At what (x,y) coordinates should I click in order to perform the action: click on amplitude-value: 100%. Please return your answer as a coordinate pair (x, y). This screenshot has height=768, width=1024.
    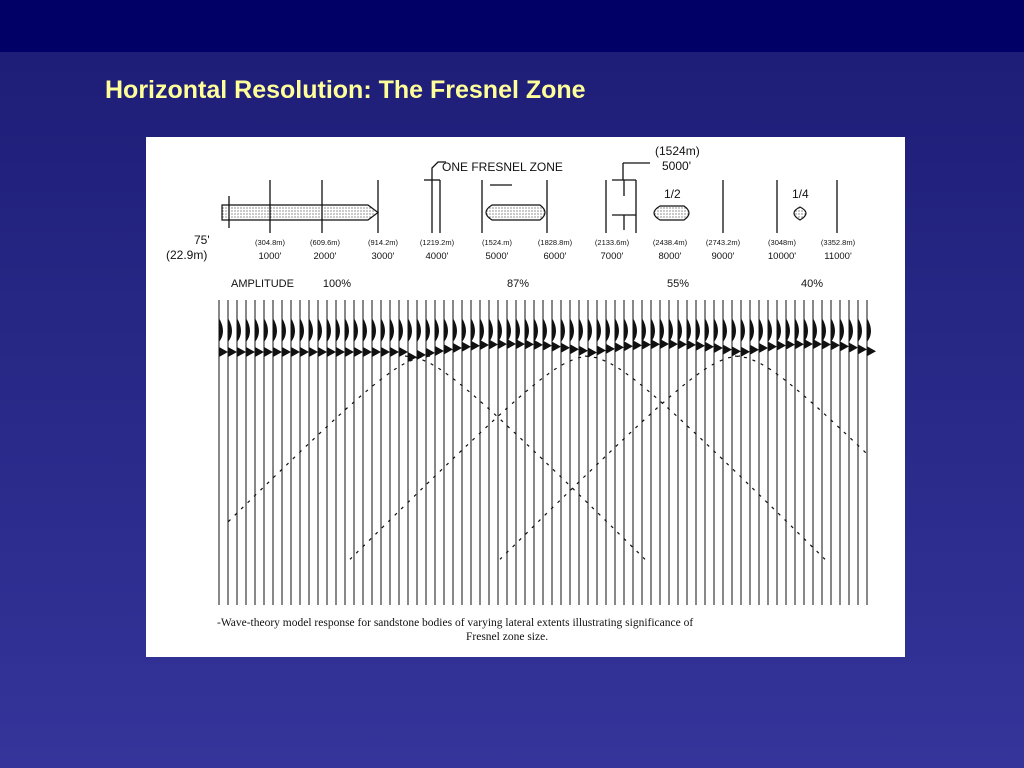
    Looking at the image, I should click on (337, 284).